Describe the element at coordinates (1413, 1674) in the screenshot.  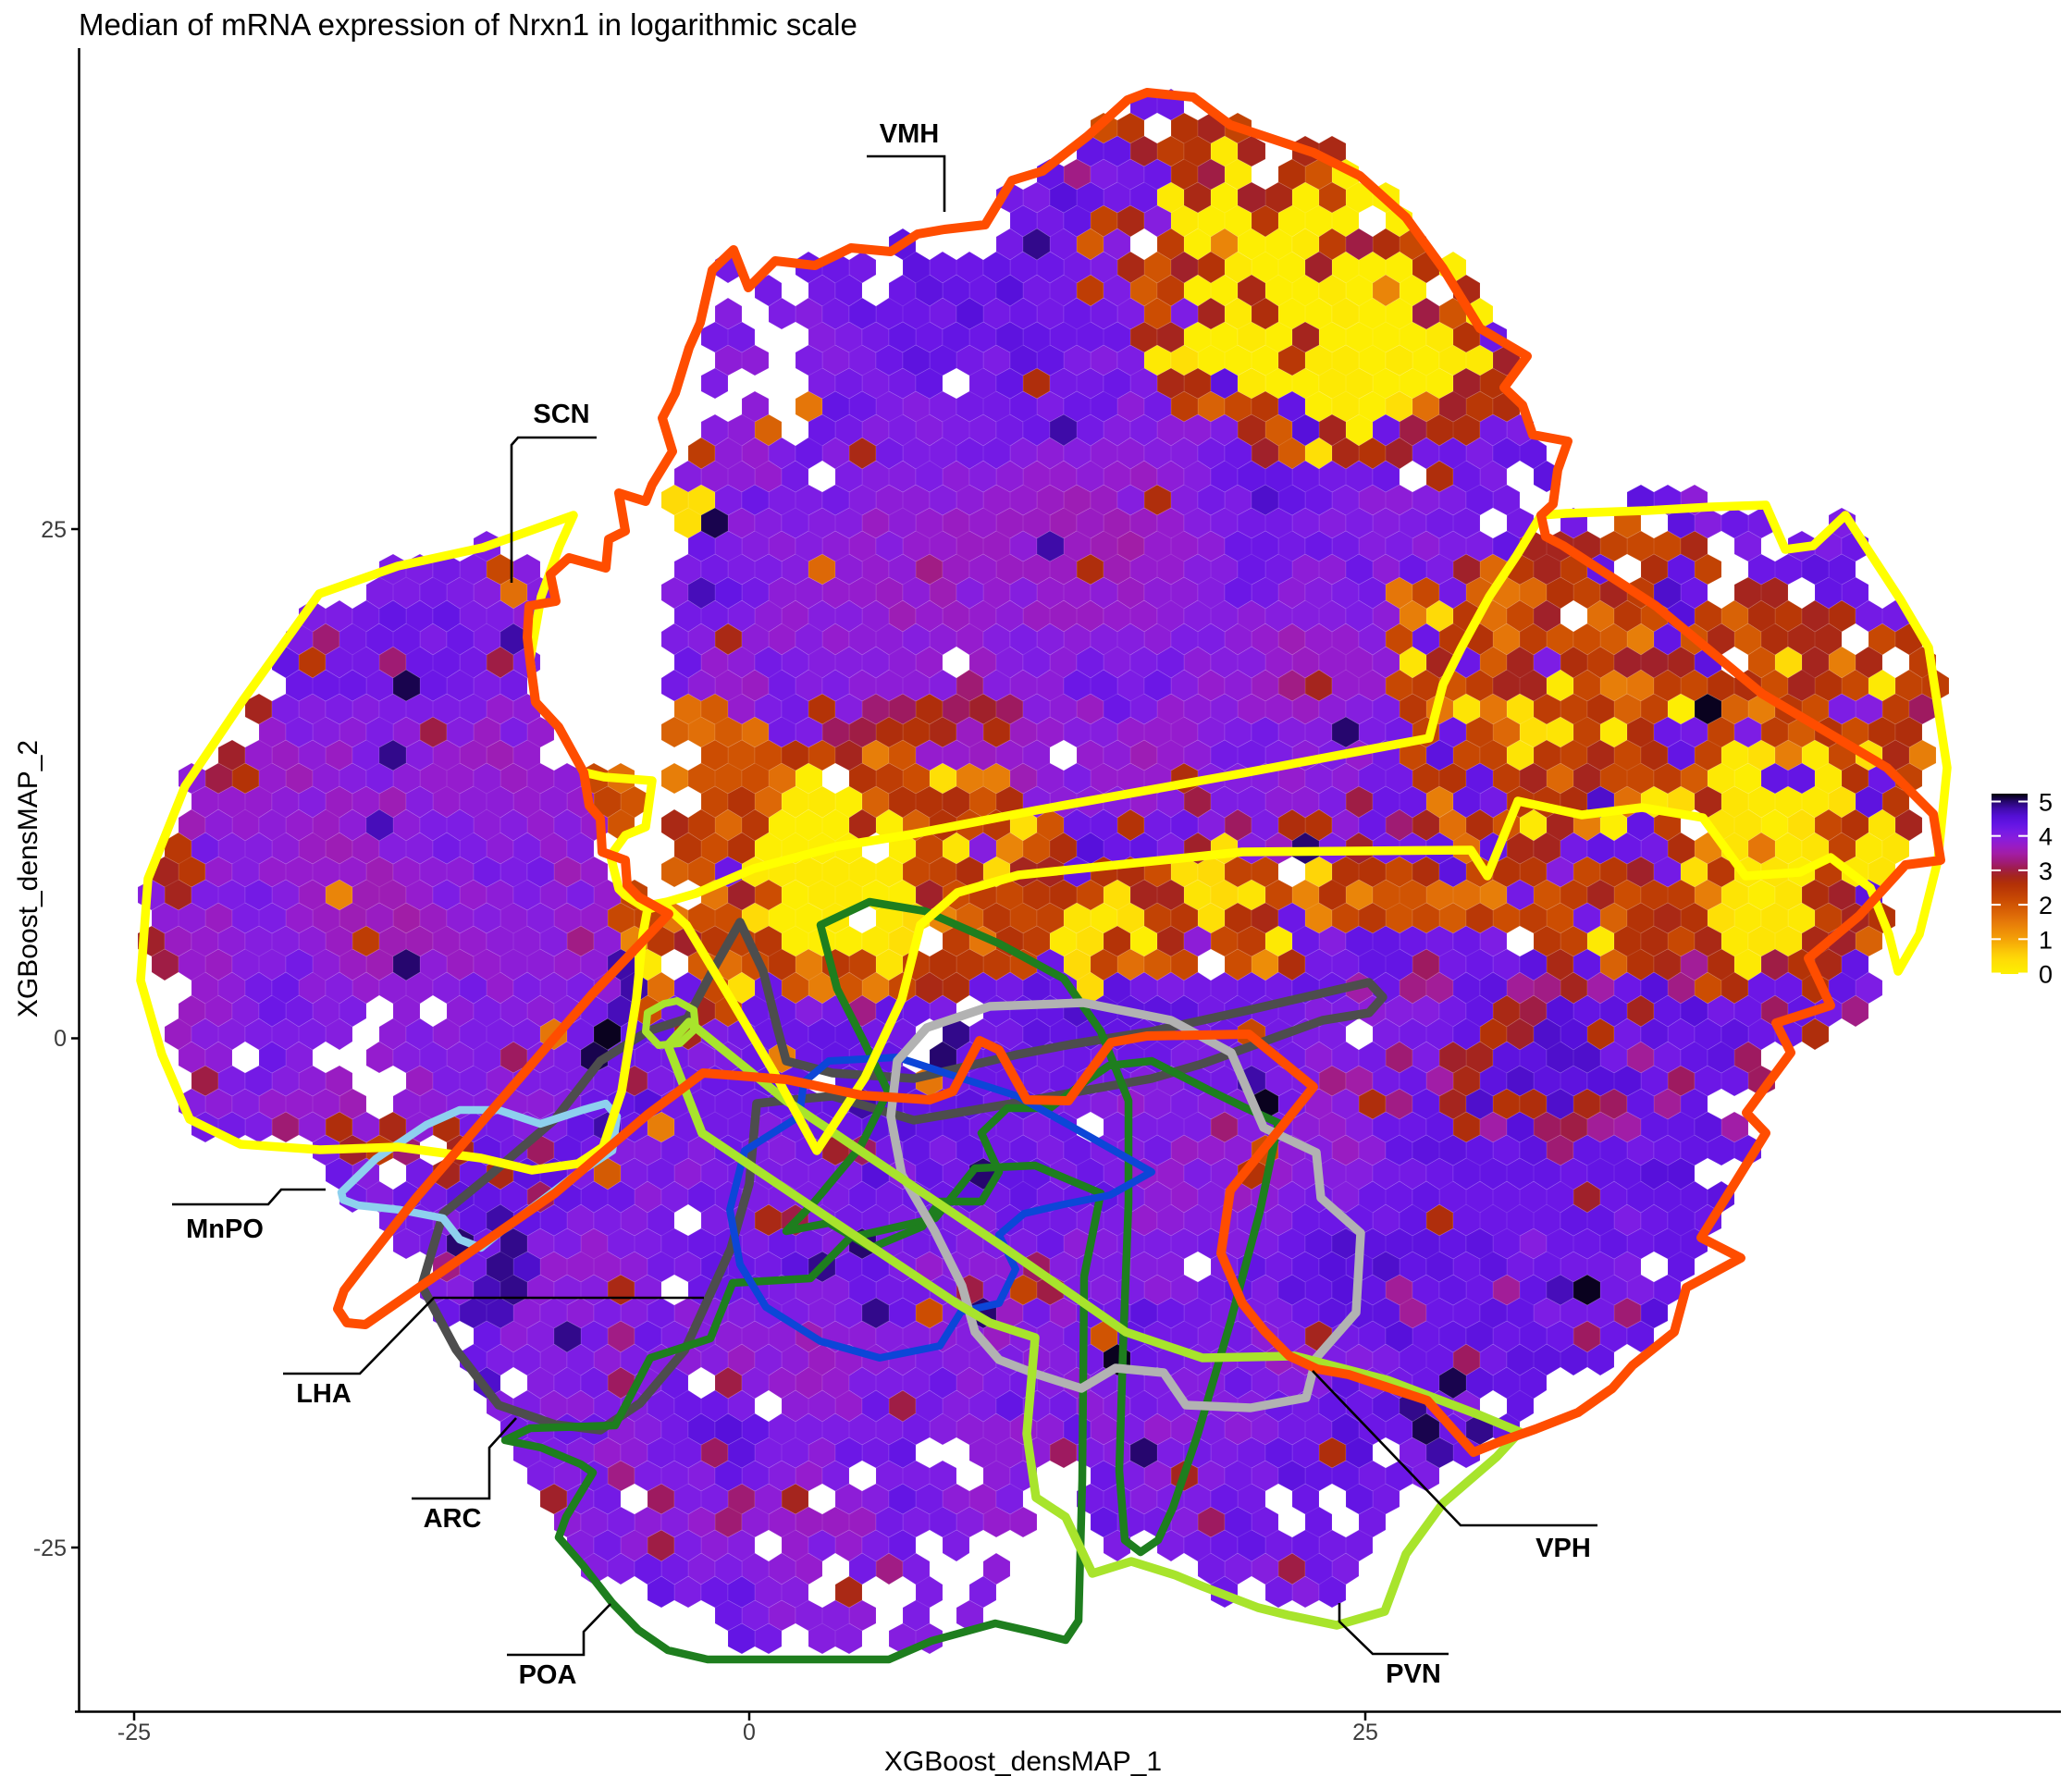
I see `svg-text: PVN` at that location.